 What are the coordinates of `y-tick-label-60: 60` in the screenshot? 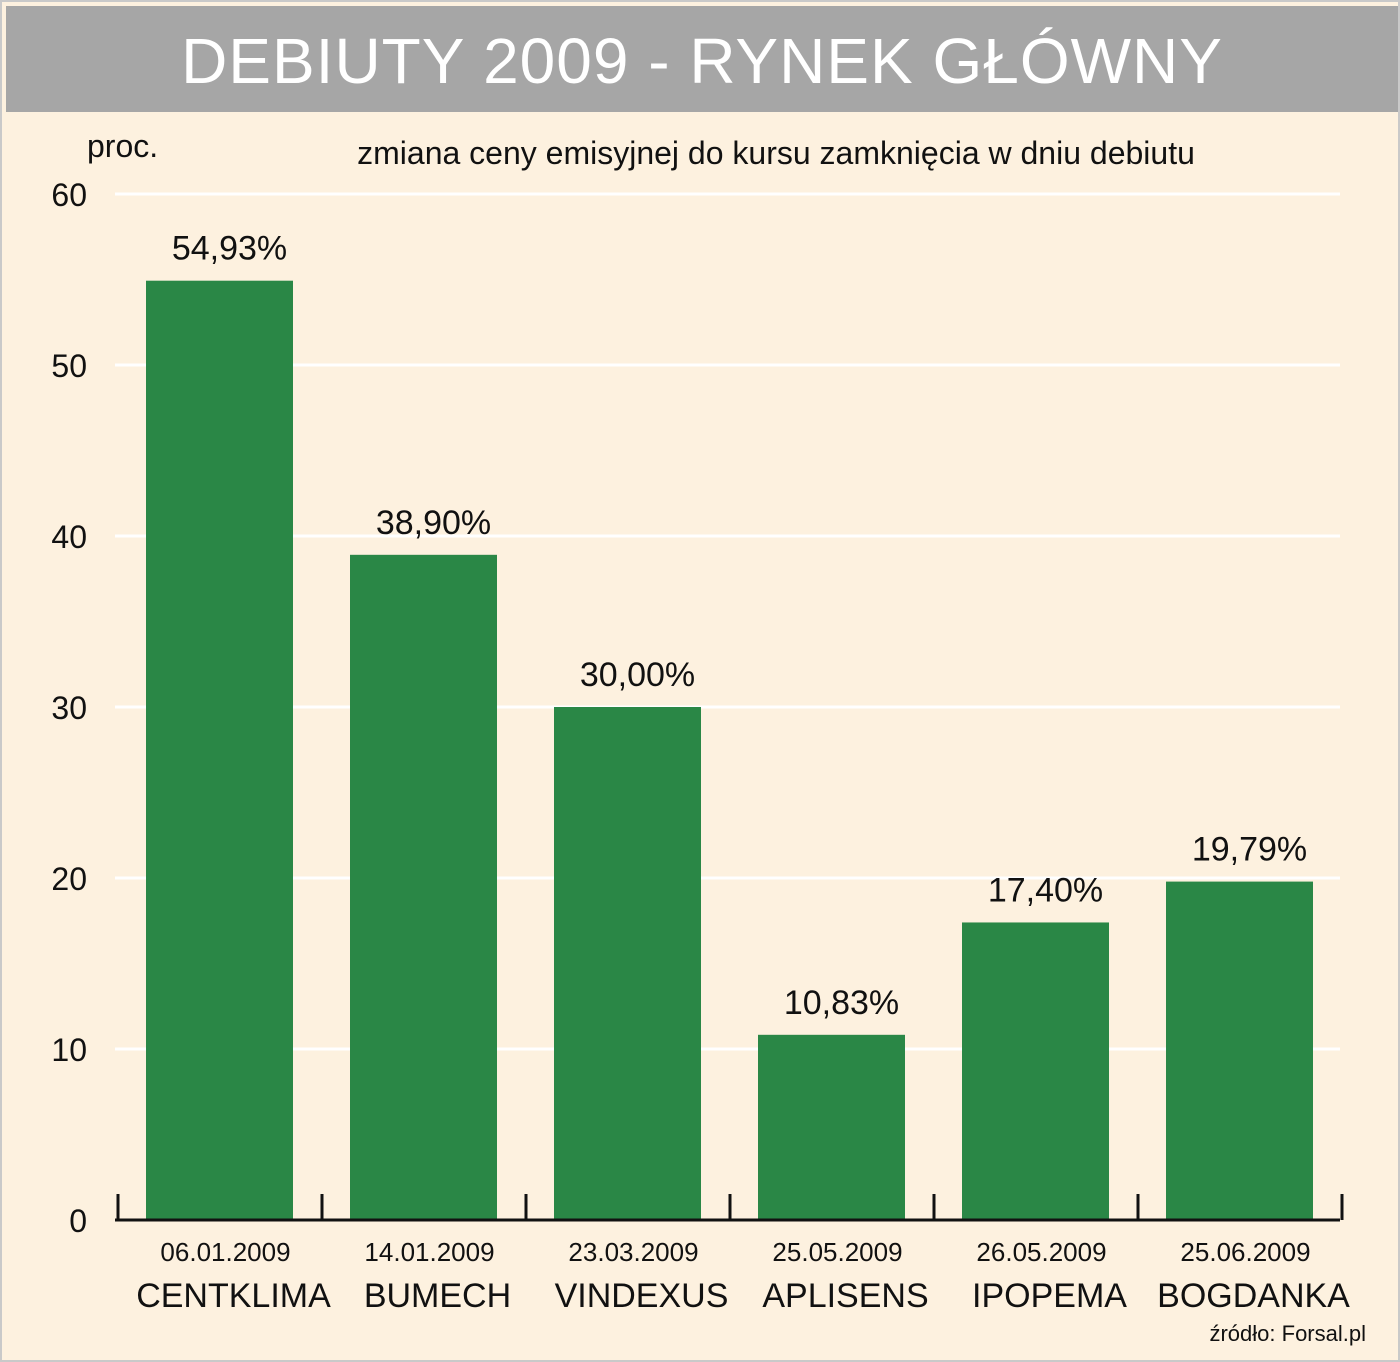 It's located at (69, 195).